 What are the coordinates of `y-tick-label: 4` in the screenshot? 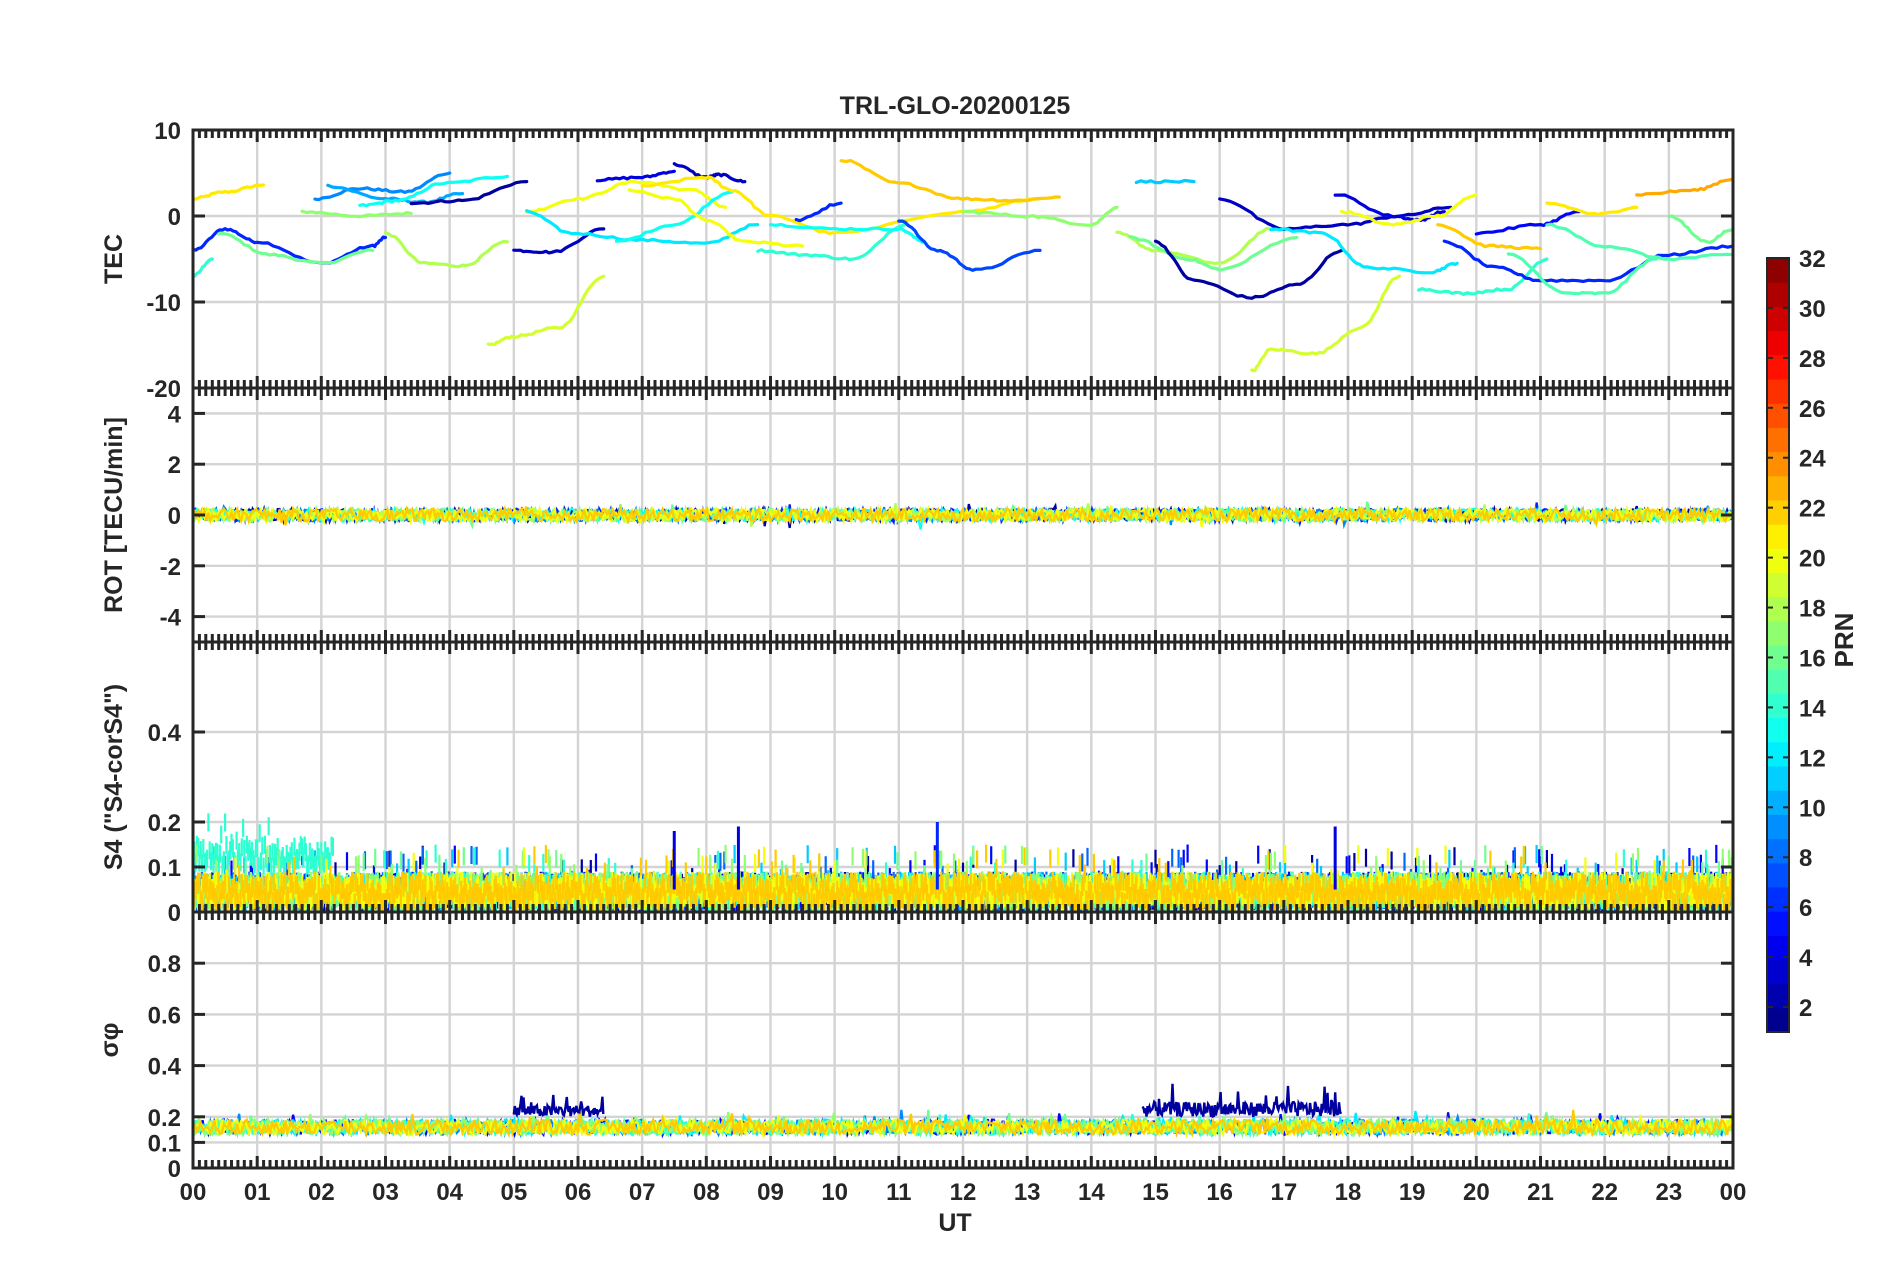 It's located at (175, 414).